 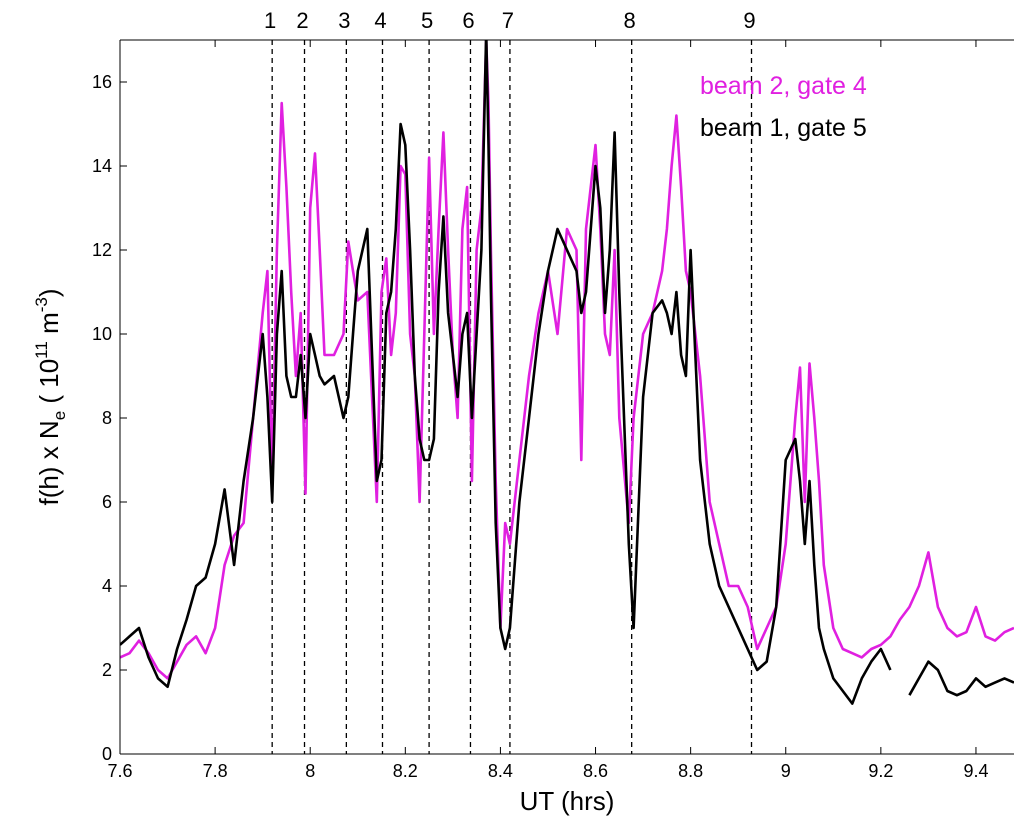 I want to click on event-marker-label: 1, so click(x=270, y=20).